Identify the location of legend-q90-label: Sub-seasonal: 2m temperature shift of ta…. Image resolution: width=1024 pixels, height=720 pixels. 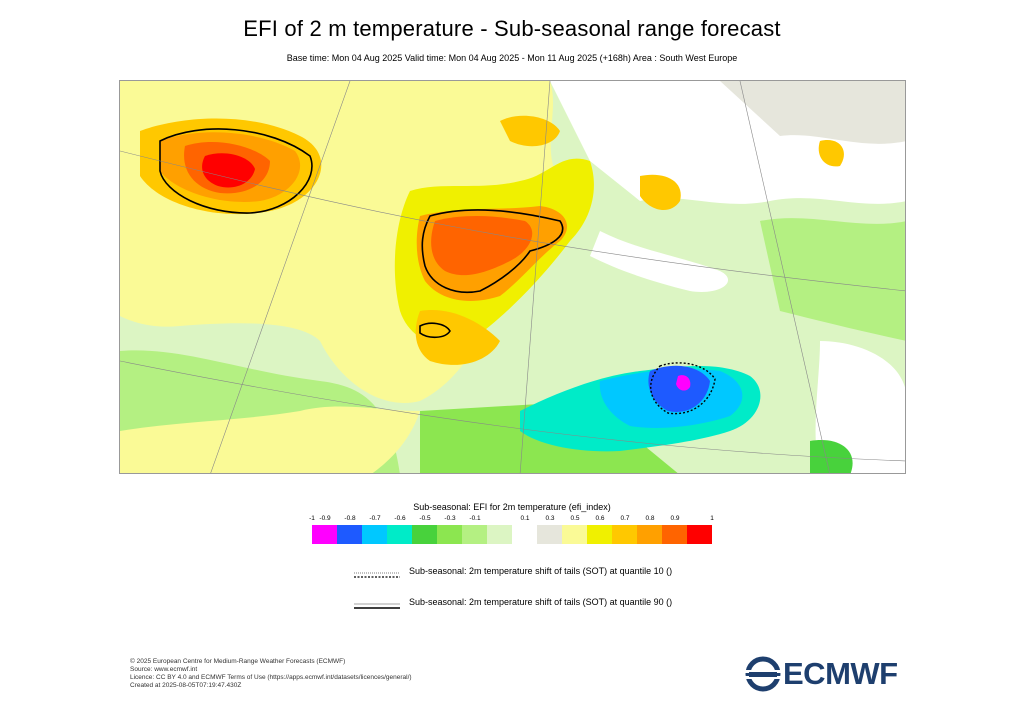
(541, 602).